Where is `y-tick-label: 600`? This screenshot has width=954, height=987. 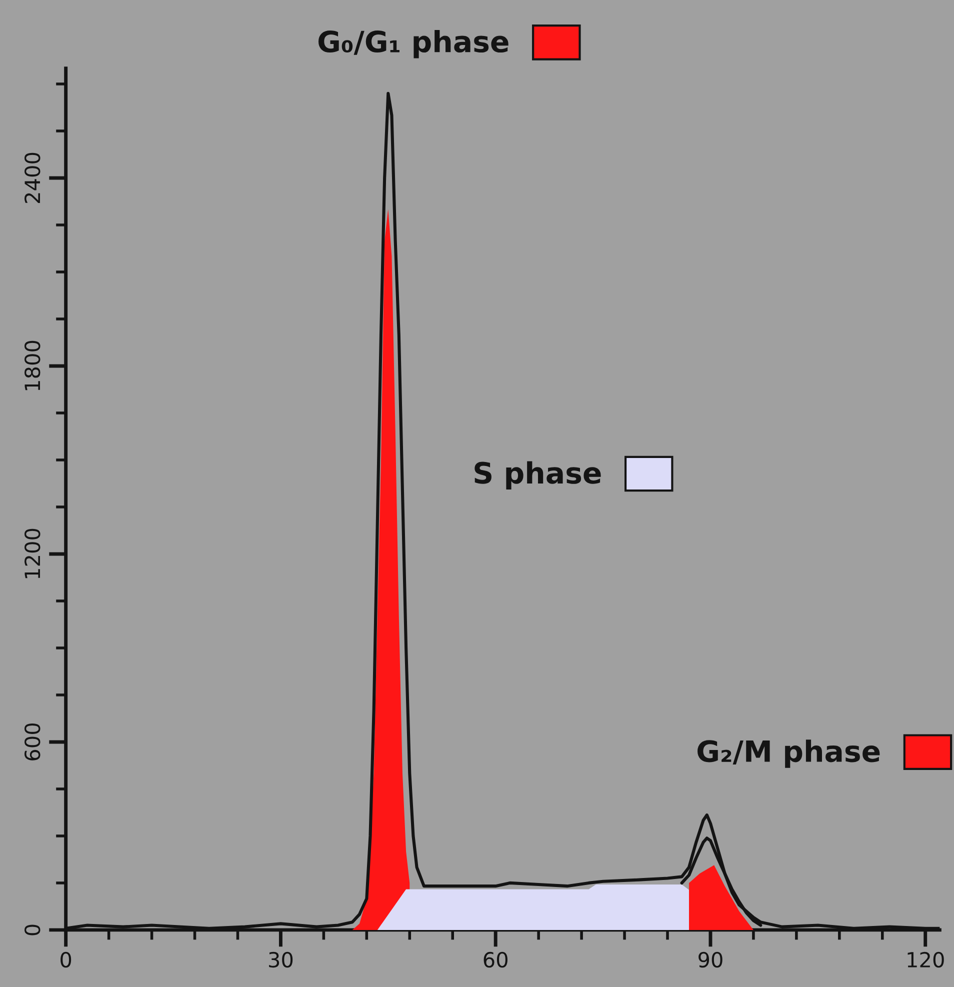 y-tick-label: 600 is located at coordinates (32, 741).